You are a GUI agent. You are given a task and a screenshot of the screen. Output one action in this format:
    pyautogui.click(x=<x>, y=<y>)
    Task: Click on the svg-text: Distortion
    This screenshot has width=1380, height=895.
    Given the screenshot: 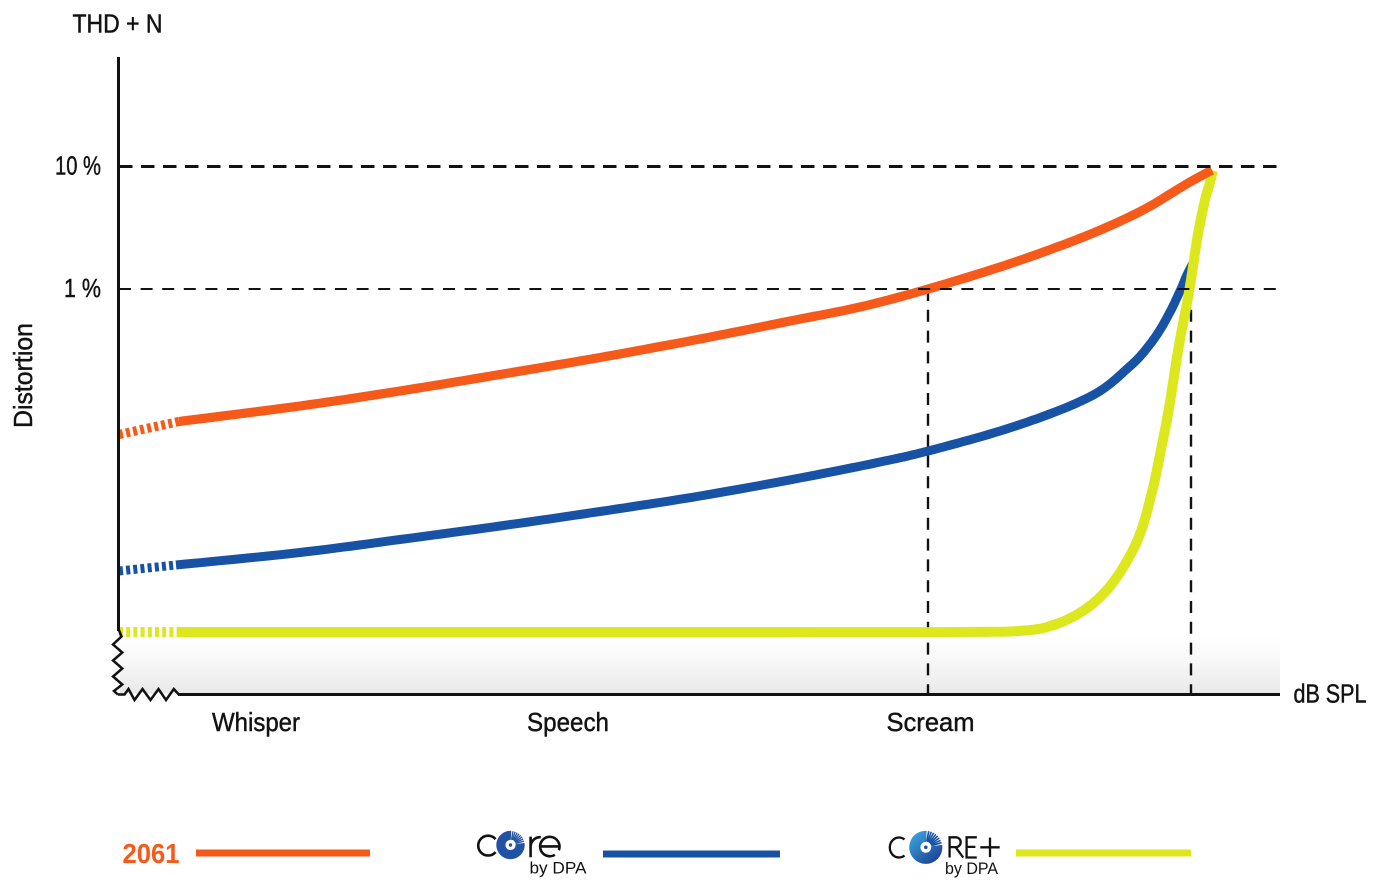 What is the action you would take?
    pyautogui.click(x=23, y=375)
    